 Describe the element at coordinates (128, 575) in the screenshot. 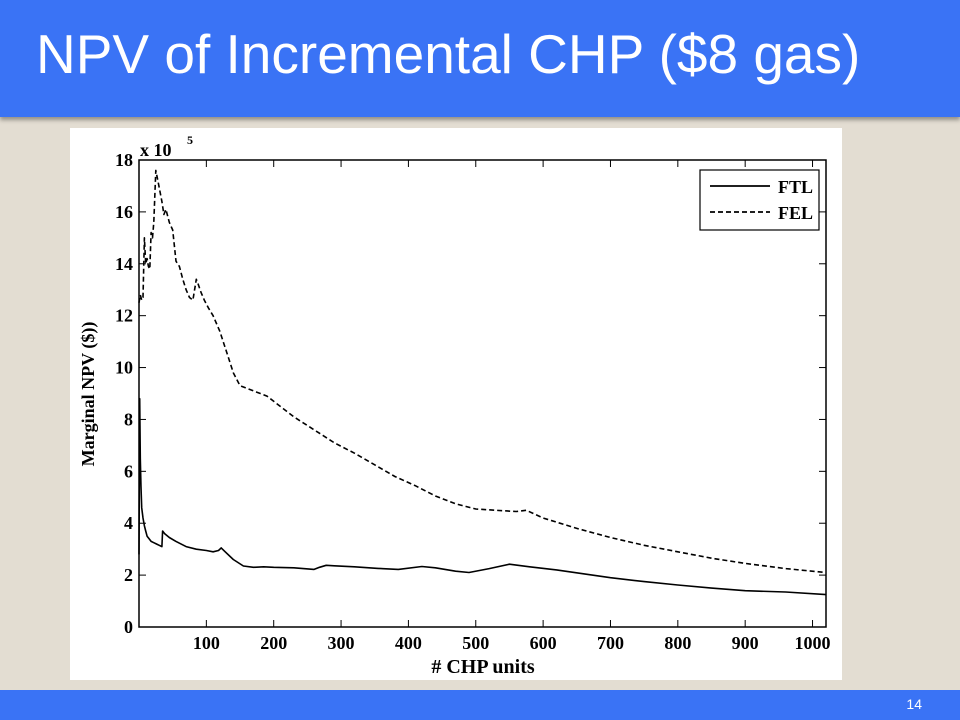

I see `y-tick-label: 2` at that location.